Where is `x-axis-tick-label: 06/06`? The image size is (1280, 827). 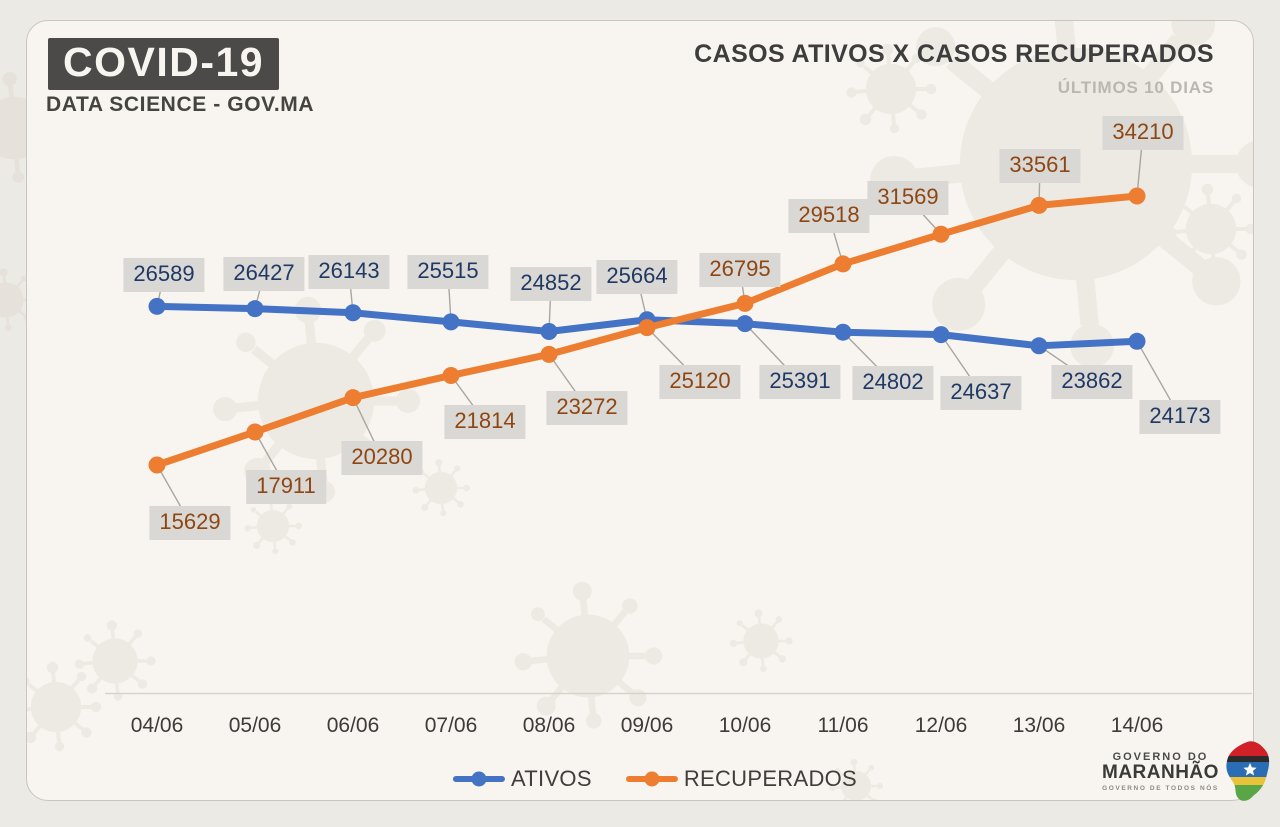 x-axis-tick-label: 06/06 is located at coordinates (353, 725).